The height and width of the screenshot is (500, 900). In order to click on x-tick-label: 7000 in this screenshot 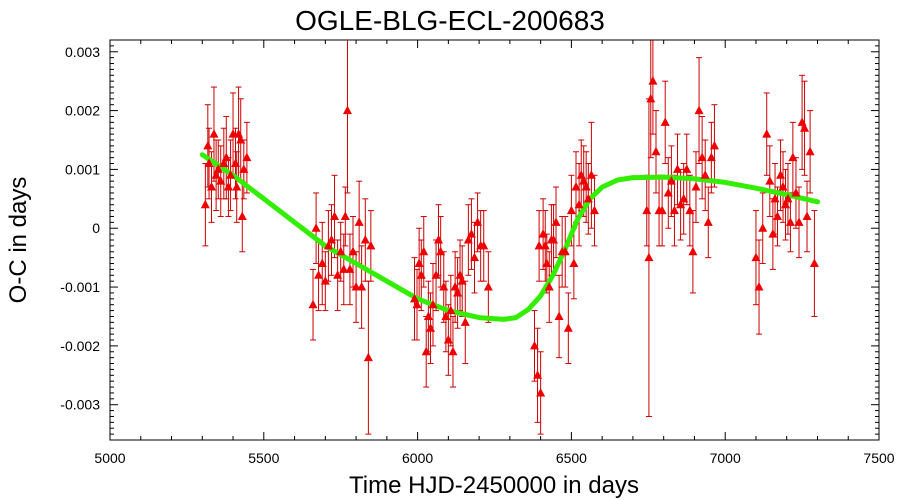, I will do `click(725, 458)`.